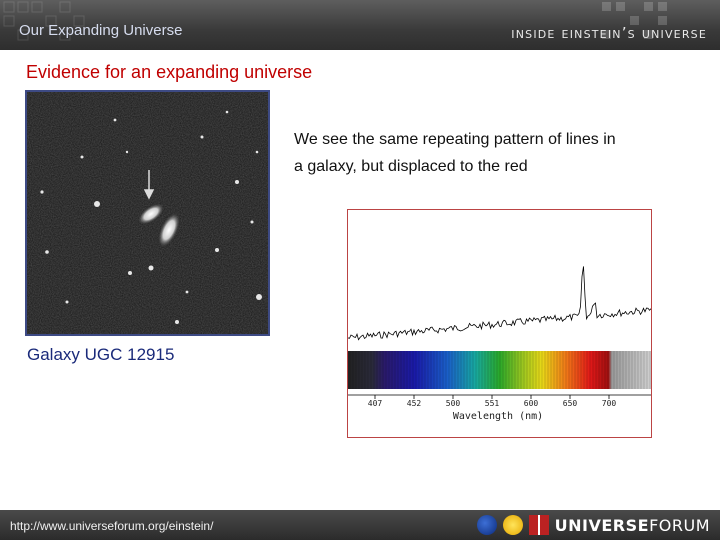  Describe the element at coordinates (531, 403) in the screenshot. I see `spectrum-tick-label: 600` at that location.